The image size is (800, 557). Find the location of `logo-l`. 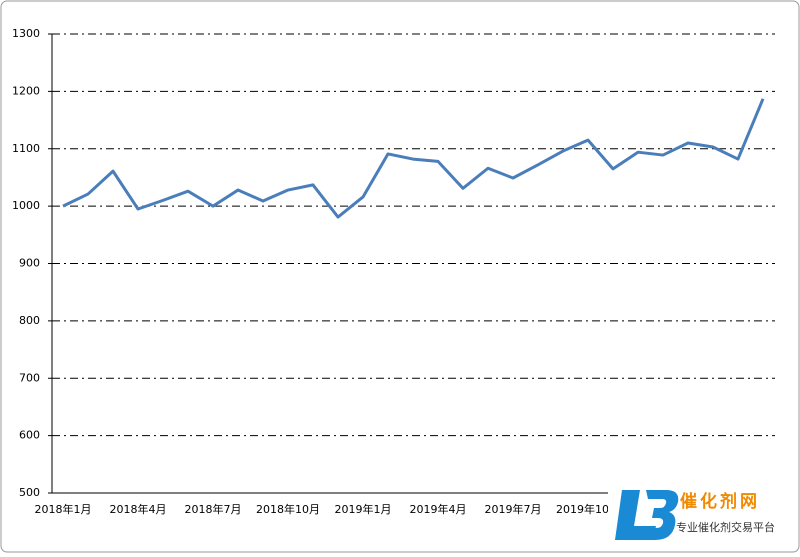

logo-l is located at coordinates (635, 515).